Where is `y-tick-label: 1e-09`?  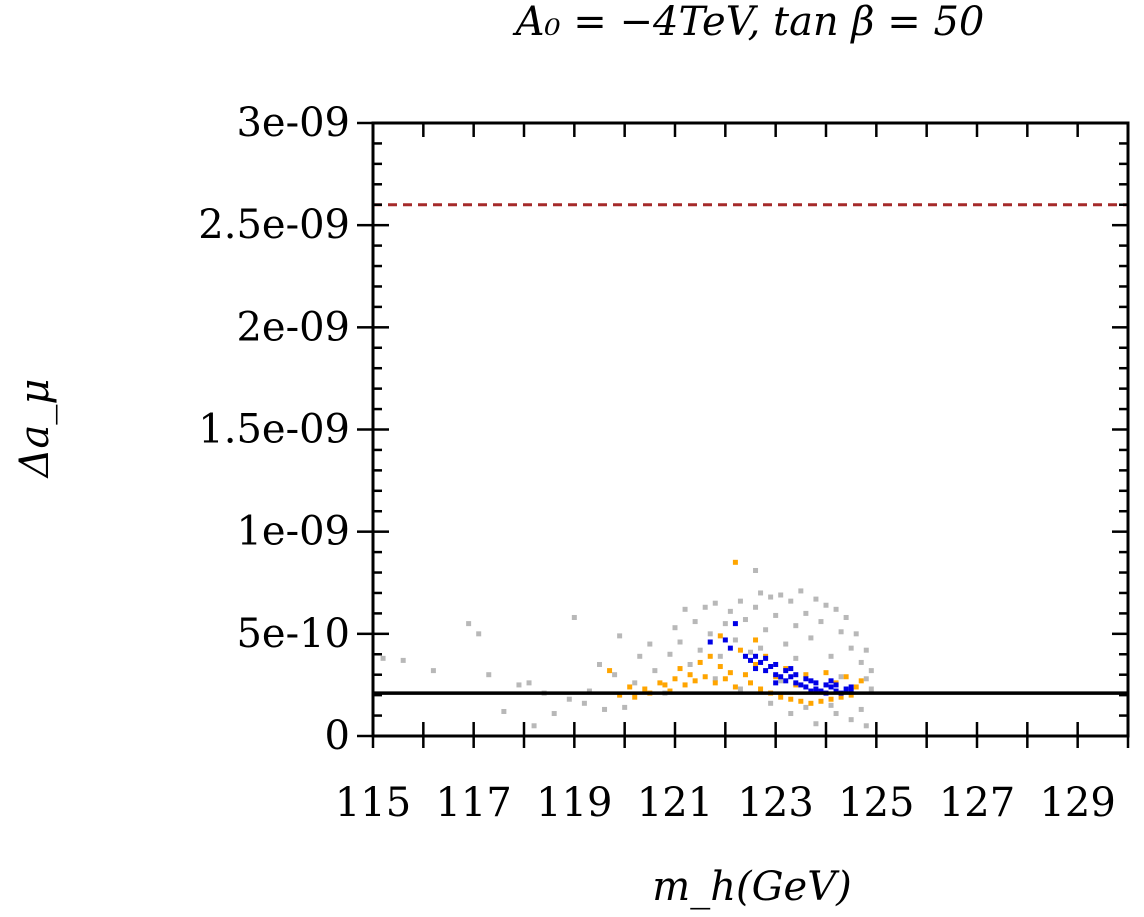
y-tick-label: 1e-09 is located at coordinates (293, 532).